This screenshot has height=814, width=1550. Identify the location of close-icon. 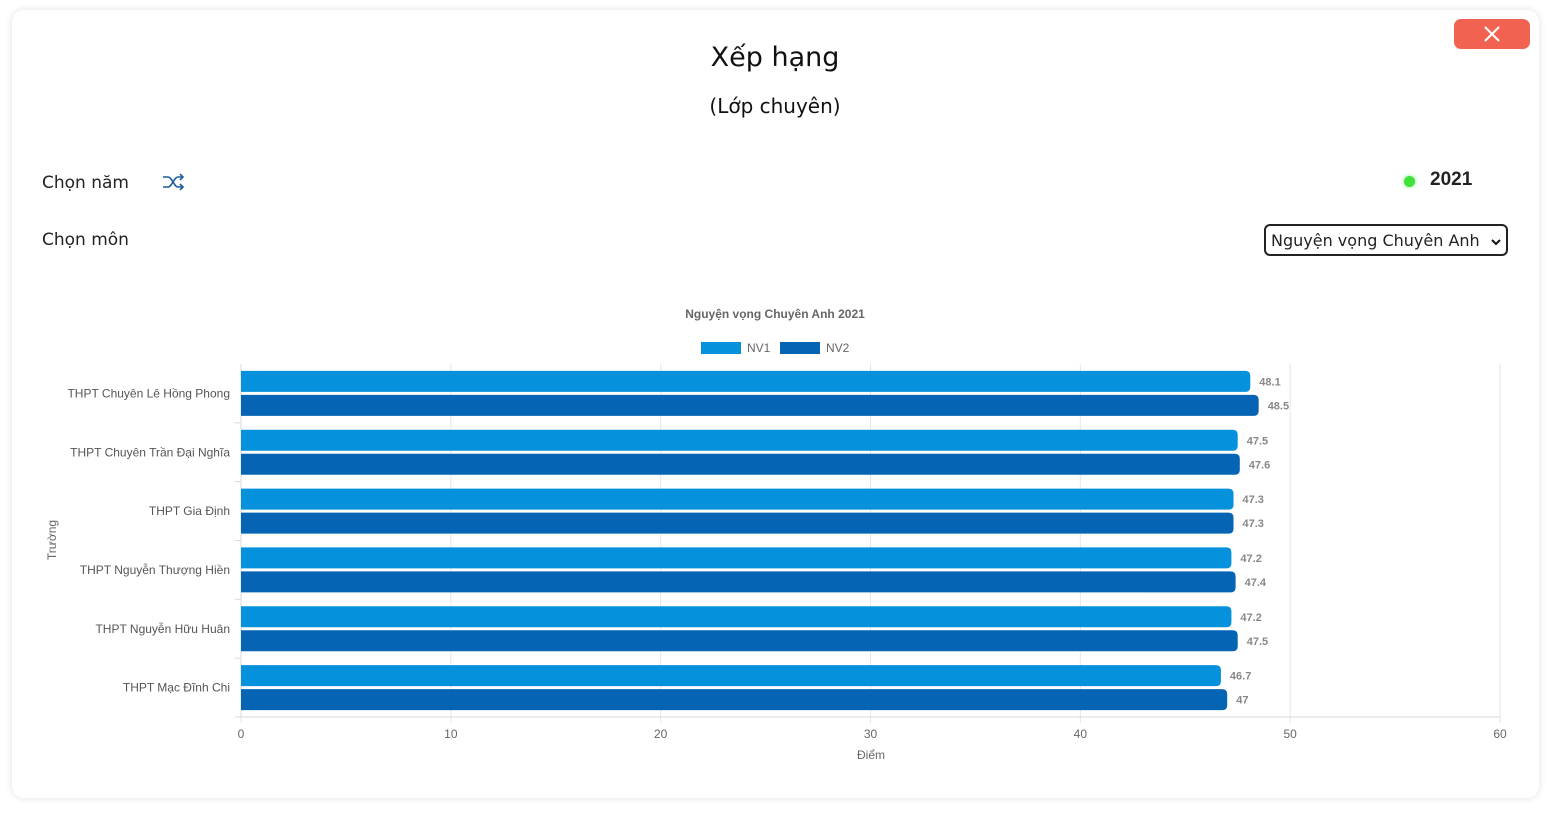
(1492, 34).